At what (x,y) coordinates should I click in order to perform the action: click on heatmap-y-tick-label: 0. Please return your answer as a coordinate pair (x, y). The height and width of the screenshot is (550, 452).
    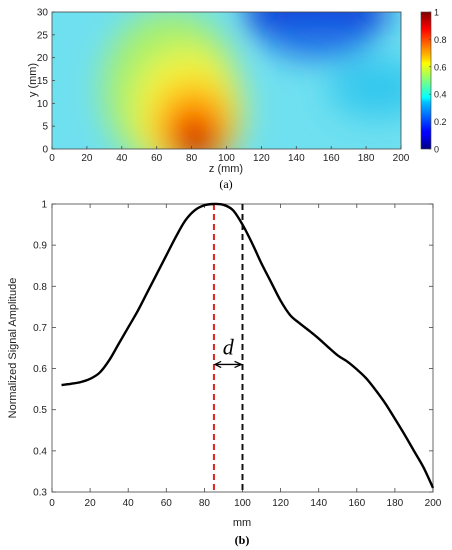
    Looking at the image, I should click on (45, 150).